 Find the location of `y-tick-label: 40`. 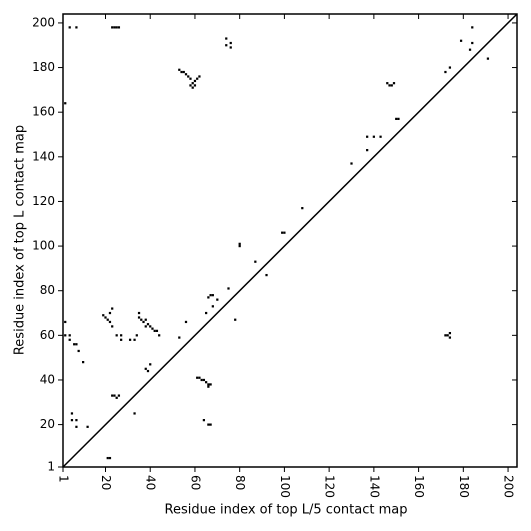

y-tick-label: 40 is located at coordinates (47, 379).